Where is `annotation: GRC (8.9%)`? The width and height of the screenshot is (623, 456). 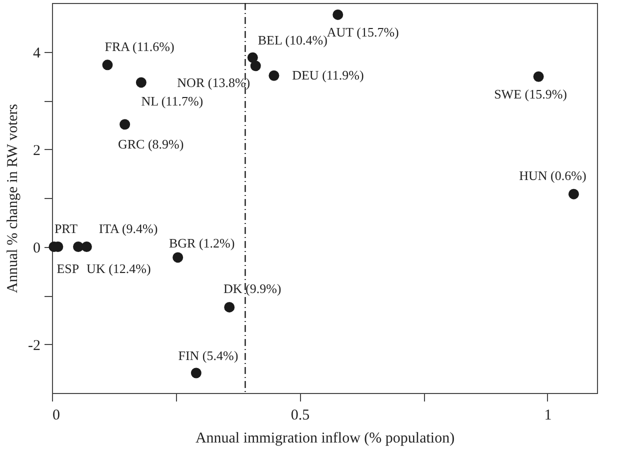
annotation: GRC (8.9%) is located at coordinates (151, 144).